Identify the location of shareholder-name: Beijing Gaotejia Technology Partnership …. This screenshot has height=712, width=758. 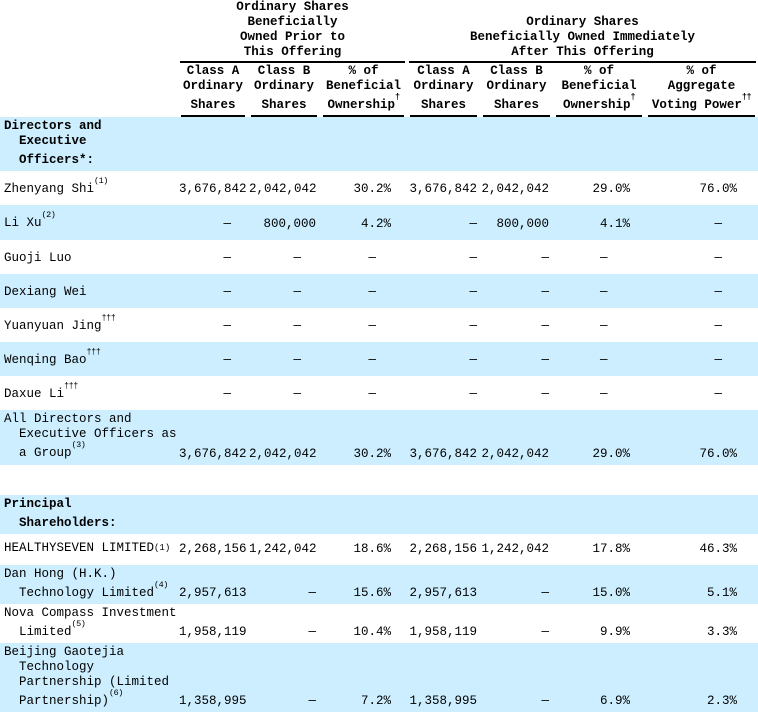
(87, 677).